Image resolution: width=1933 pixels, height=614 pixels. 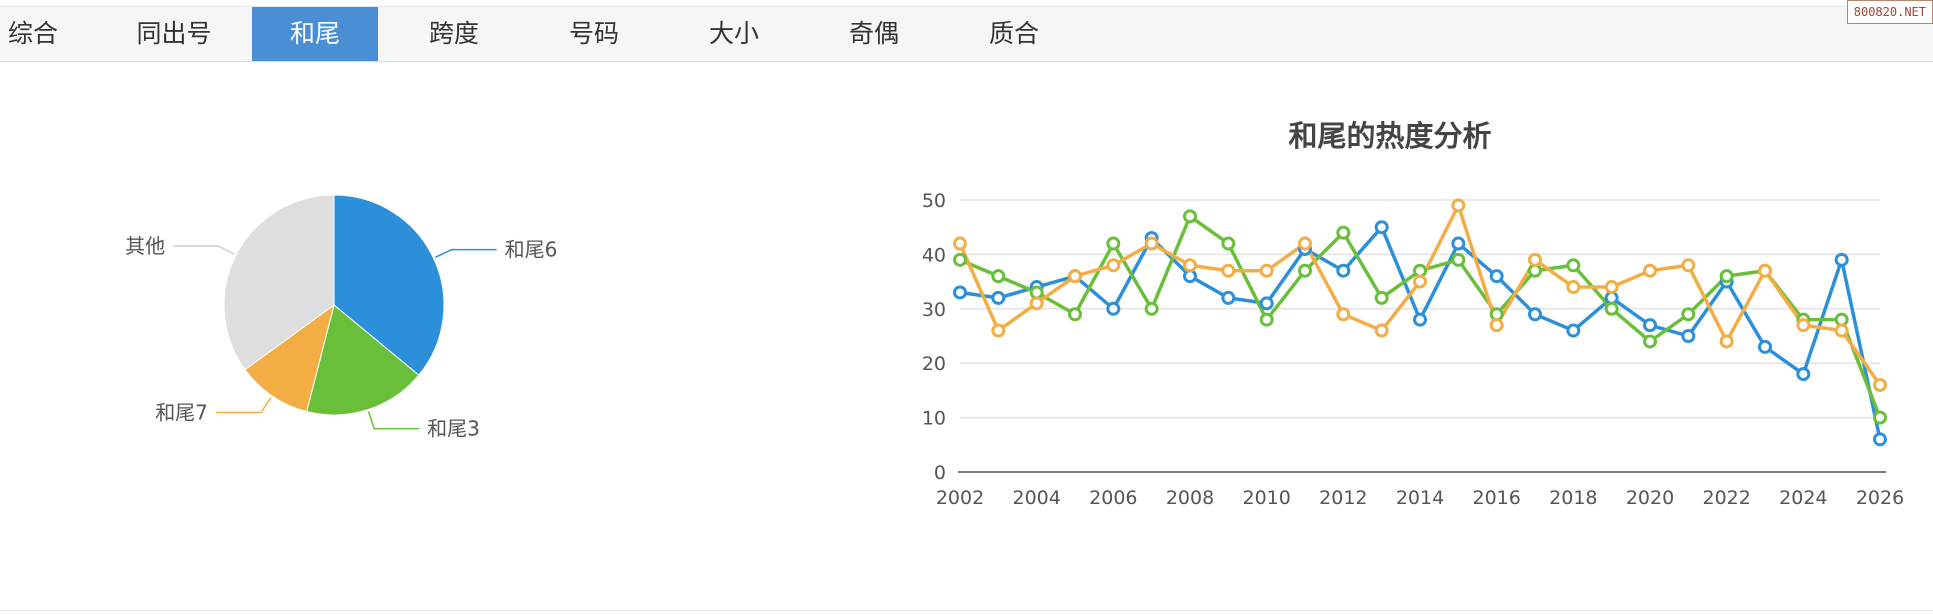 I want to click on x-tick-label: 2018, so click(x=1573, y=498).